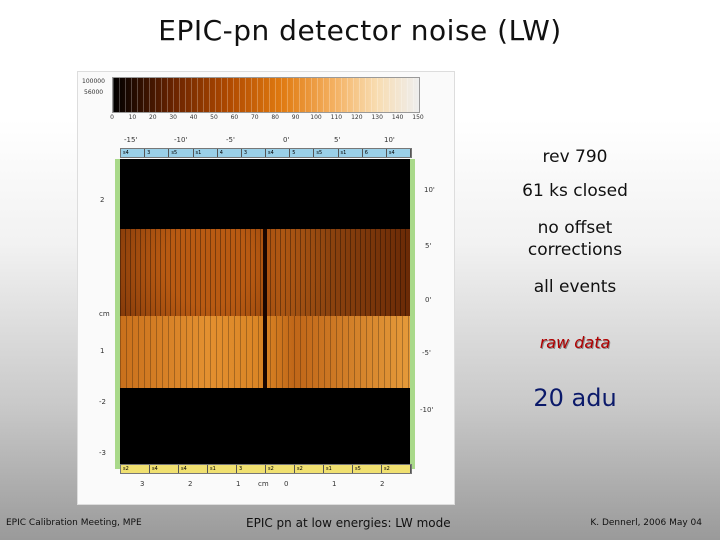 This screenshot has width=720, height=540. I want to click on bottom-tick: 3, so click(142, 484).